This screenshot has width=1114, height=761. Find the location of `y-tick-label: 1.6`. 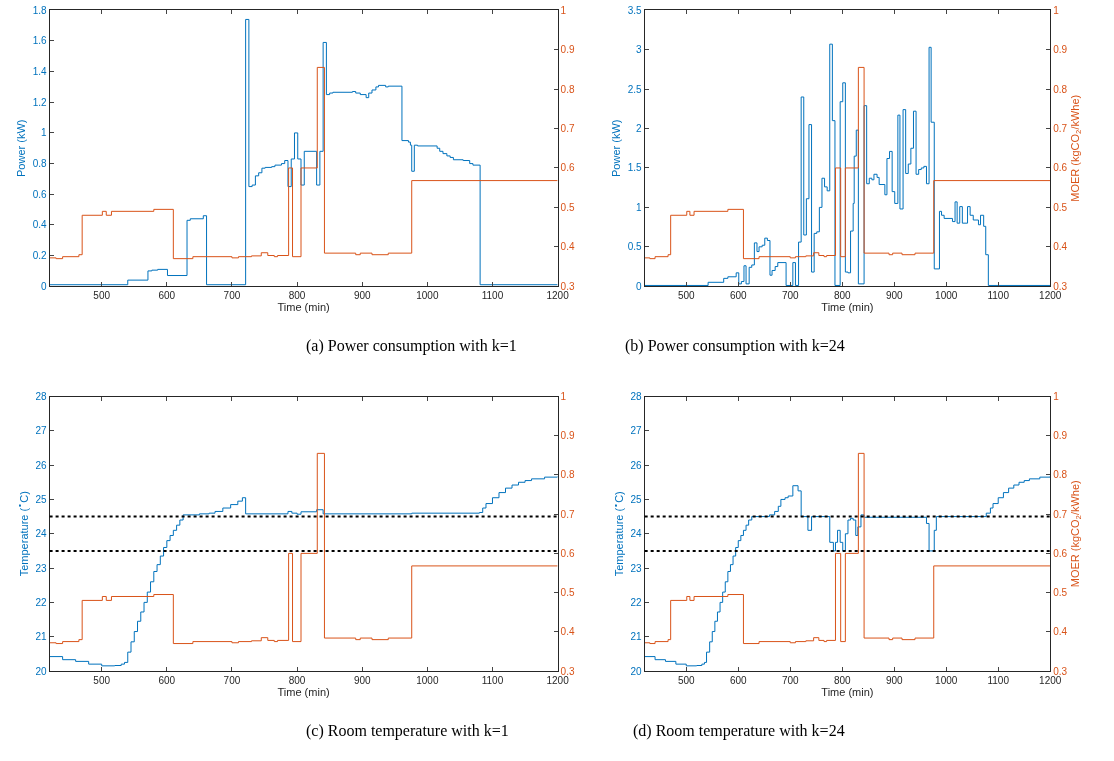

y-tick-label: 1.6 is located at coordinates (40, 41).